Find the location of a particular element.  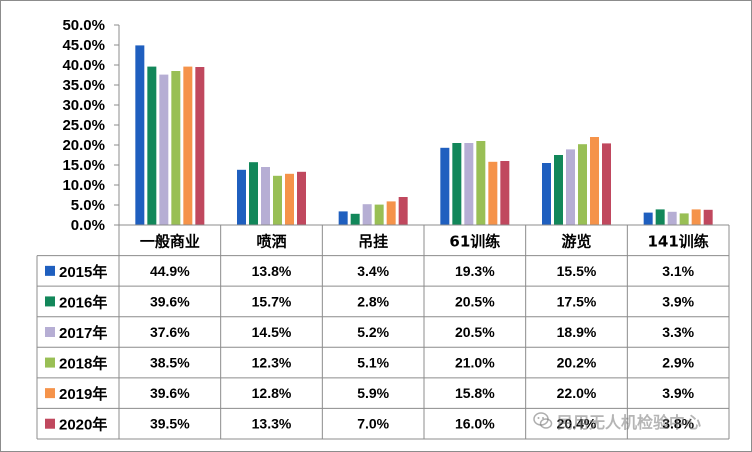

y-tick-label: 35.0% is located at coordinates (83, 85).